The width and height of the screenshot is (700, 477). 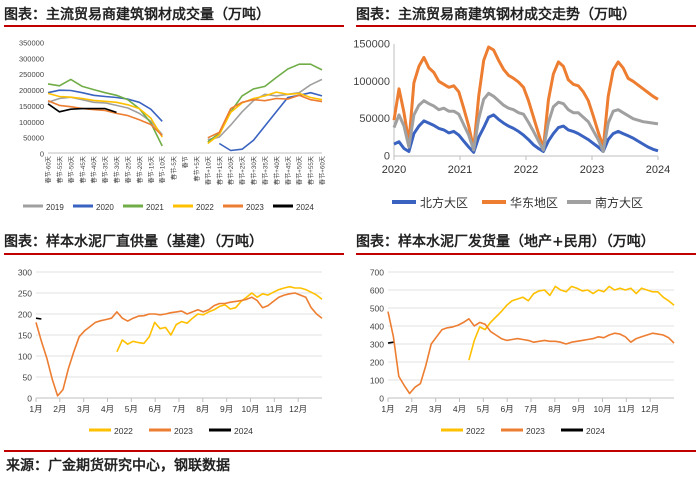 What do you see at coordinates (31, 90) in the screenshot?
I see `y-tick-label: 200000` at bounding box center [31, 90].